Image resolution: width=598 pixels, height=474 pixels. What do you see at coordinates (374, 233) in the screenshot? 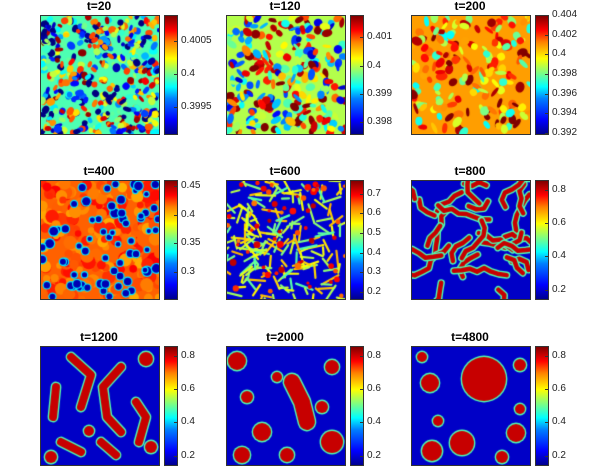
I see `colorbar-tick-label: 0.5` at bounding box center [374, 233].